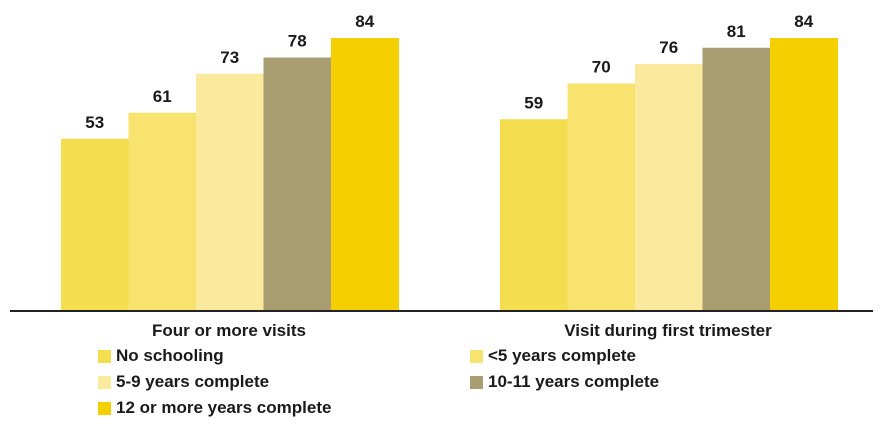 Image resolution: width=880 pixels, height=426 pixels. Describe the element at coordinates (94, 122) in the screenshot. I see `value-label-0-0: 53` at that location.